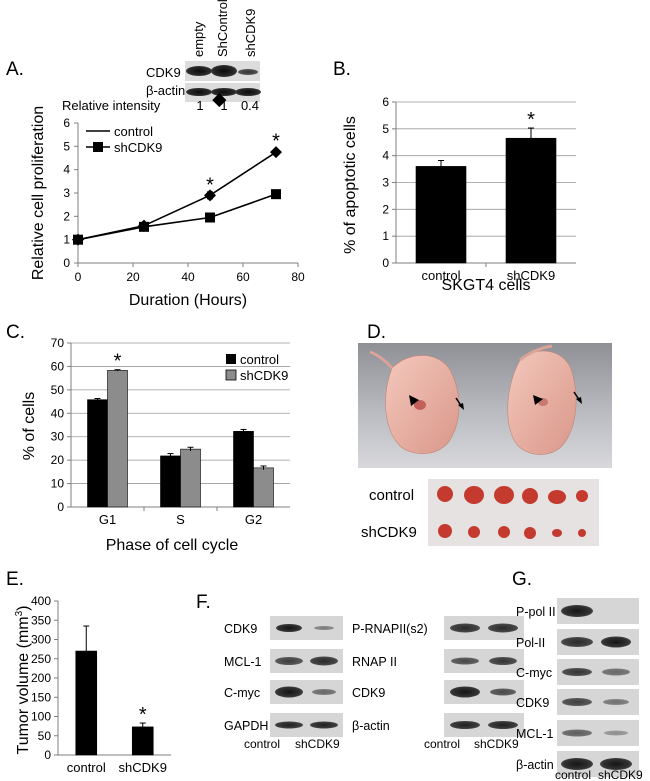 The image size is (650, 781). I want to click on blot-lane-label: shCDK9, so click(496, 744).